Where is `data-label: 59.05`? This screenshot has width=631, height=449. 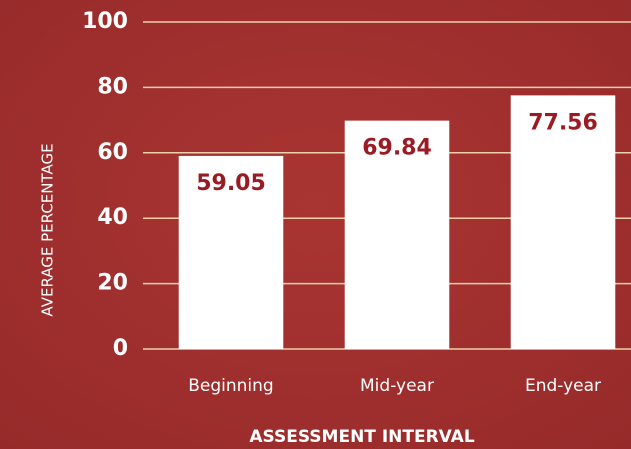 data-label: 59.05 is located at coordinates (231, 183).